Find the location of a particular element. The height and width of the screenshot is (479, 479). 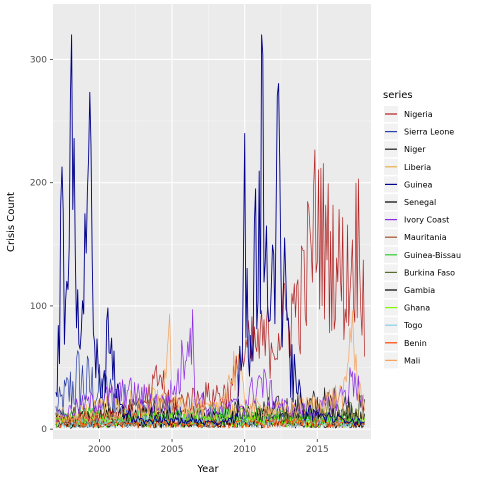

y-axis-title: Crisis Count is located at coordinates (11, 222).